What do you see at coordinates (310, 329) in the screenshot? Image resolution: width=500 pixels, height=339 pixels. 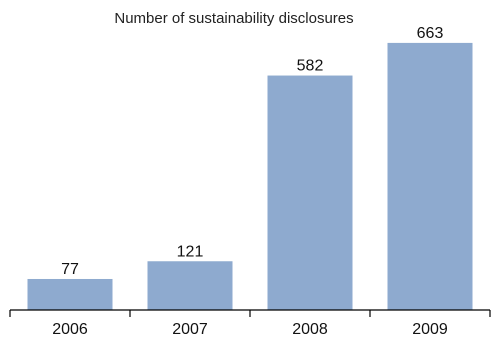 I see `x-tick-label-2008: 2008` at bounding box center [310, 329].